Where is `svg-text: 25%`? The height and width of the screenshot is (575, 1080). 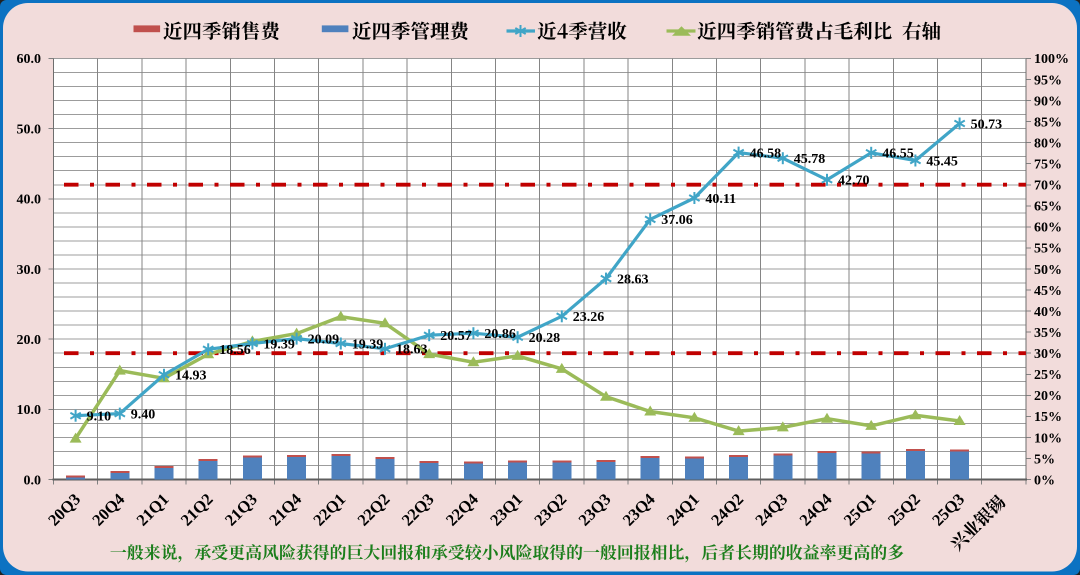 svg-text: 25% is located at coordinates (1048, 375).